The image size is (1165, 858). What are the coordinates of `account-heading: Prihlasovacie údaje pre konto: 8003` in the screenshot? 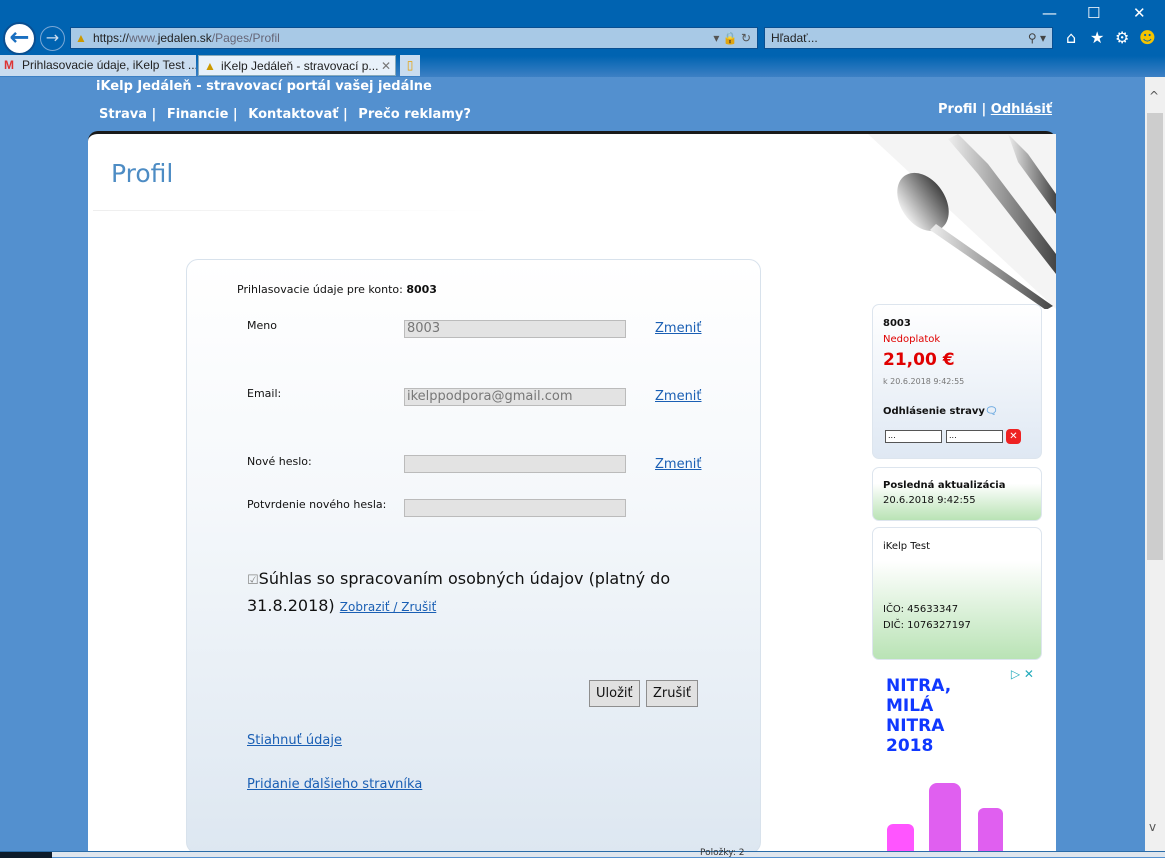 It's located at (337, 289).